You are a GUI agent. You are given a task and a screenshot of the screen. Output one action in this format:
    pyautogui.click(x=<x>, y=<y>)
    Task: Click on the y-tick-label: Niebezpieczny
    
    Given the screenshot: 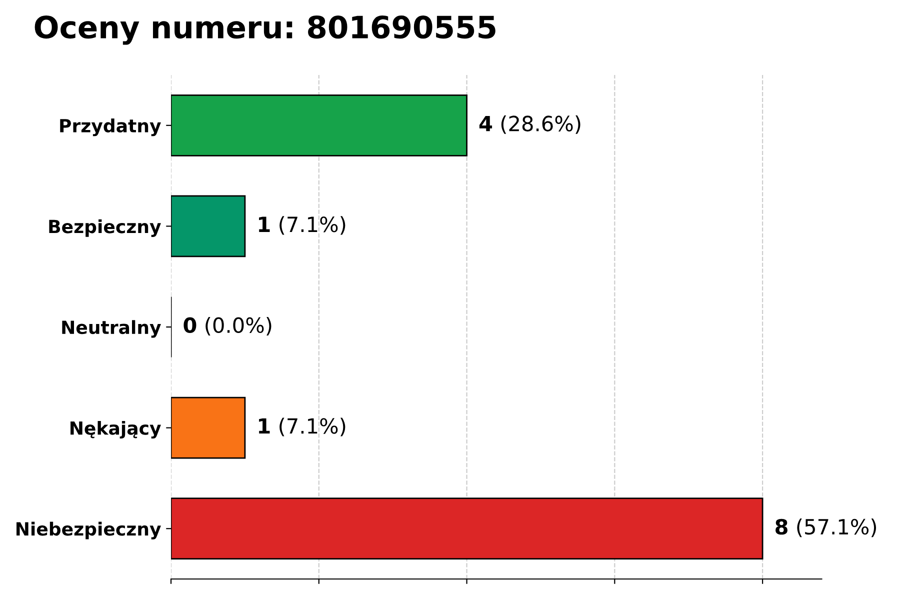 What is the action you would take?
    pyautogui.click(x=88, y=531)
    